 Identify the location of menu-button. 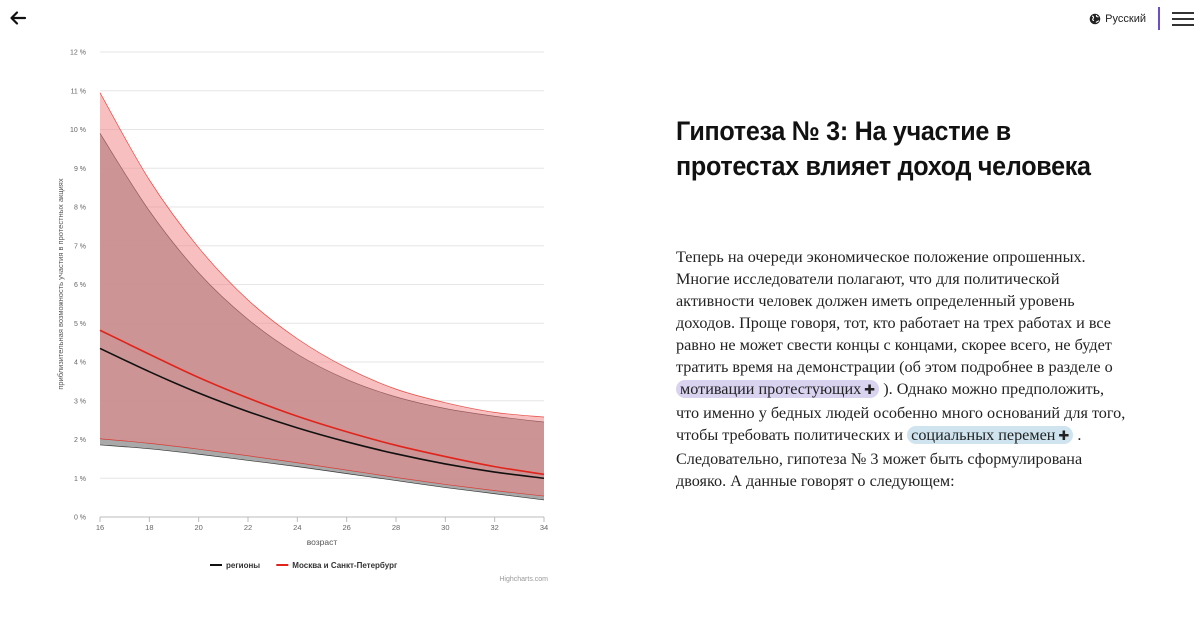
(1183, 19).